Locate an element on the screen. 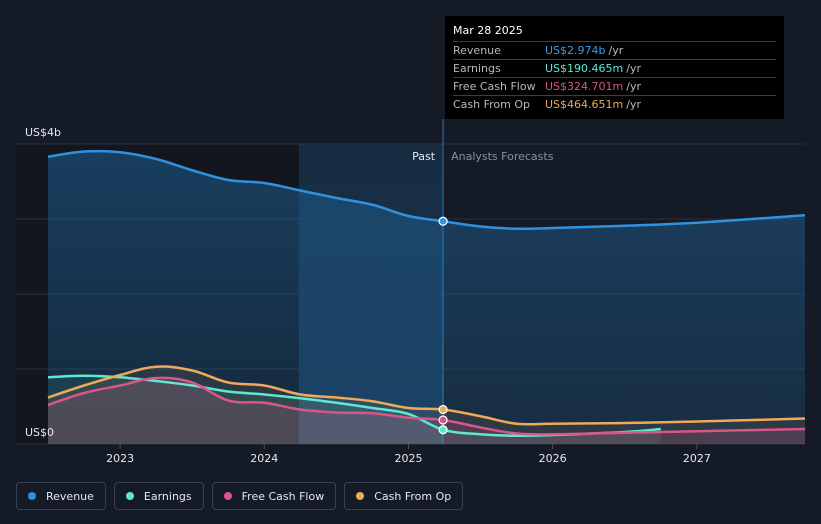  tooltip-row-revenue: Revenue US$2.974b /yr is located at coordinates (614, 50).